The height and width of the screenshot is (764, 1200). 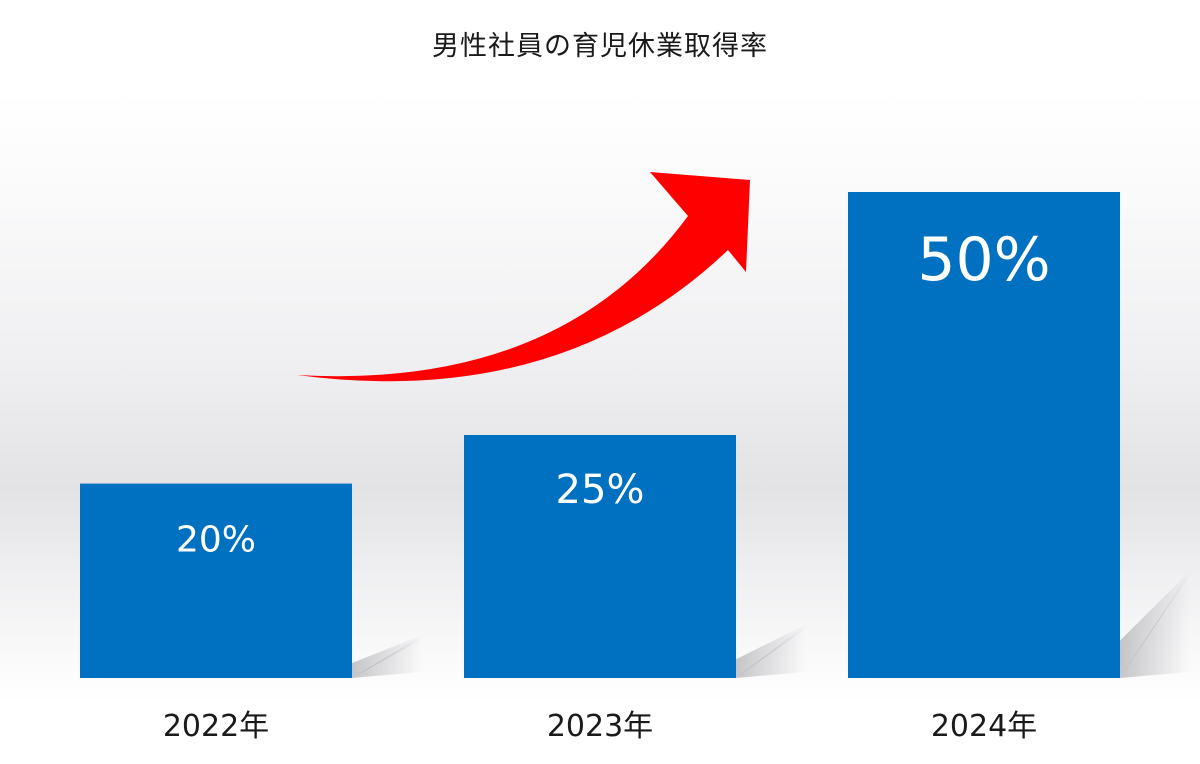 What do you see at coordinates (983, 260) in the screenshot?
I see `bar-value-label: 50%` at bounding box center [983, 260].